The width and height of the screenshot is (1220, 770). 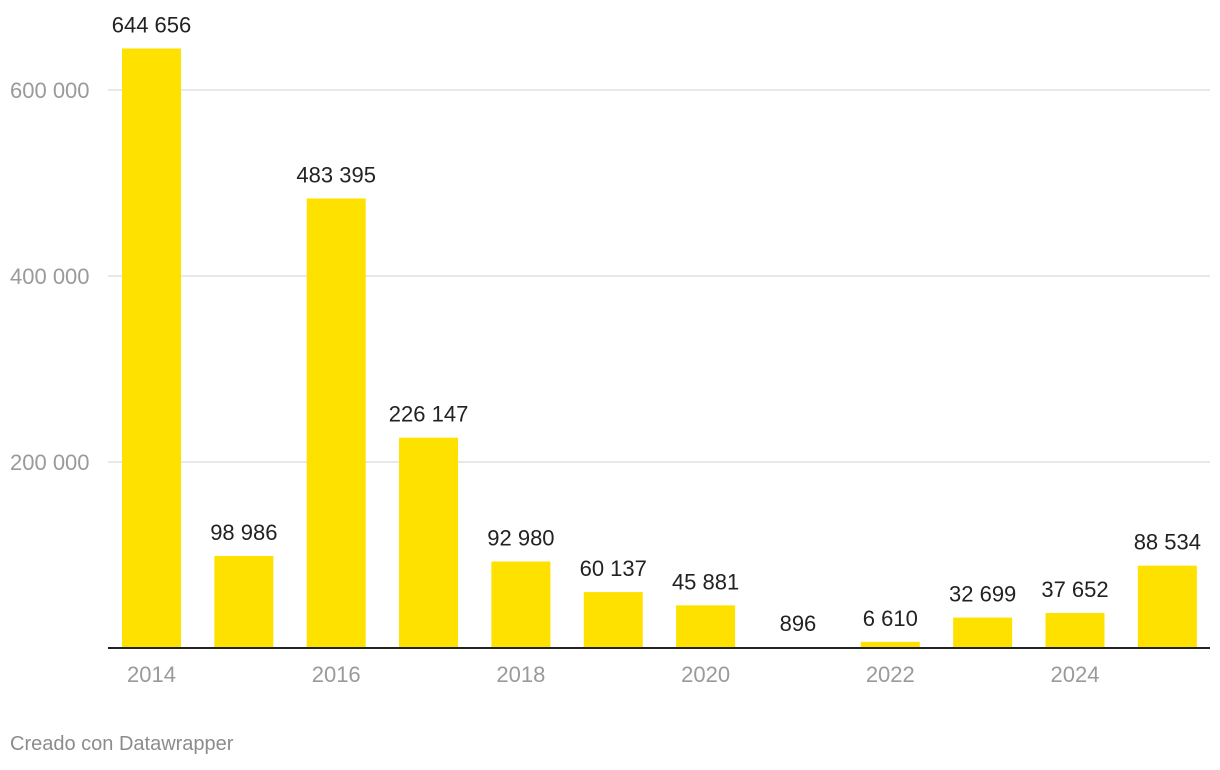 I want to click on x-tick-label: 2014, so click(x=151, y=674).